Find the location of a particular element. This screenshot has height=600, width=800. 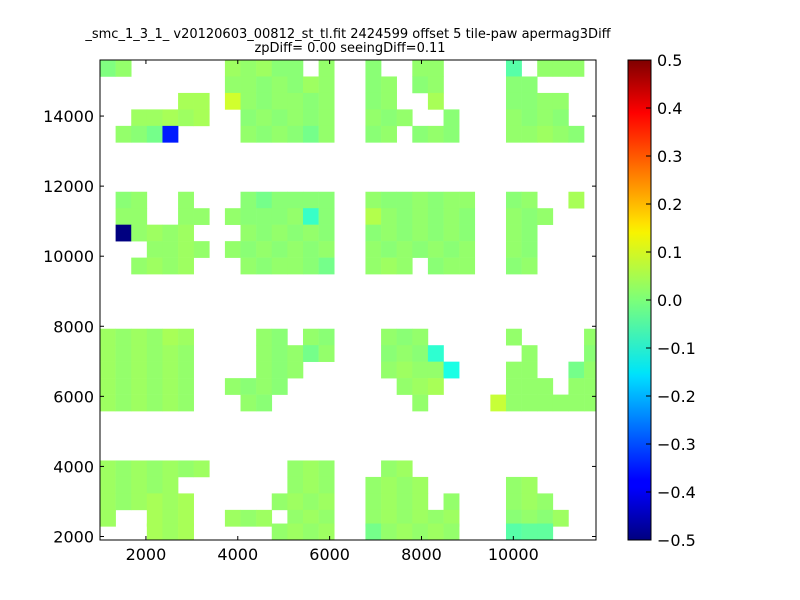

colorbar-tick-label: −0.5 is located at coordinates (676, 540).